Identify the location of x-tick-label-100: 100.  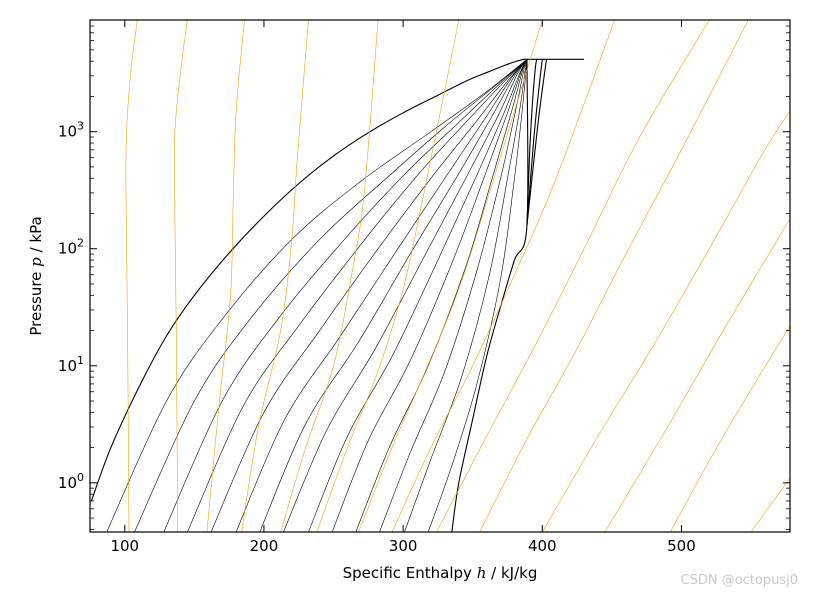
(124, 546).